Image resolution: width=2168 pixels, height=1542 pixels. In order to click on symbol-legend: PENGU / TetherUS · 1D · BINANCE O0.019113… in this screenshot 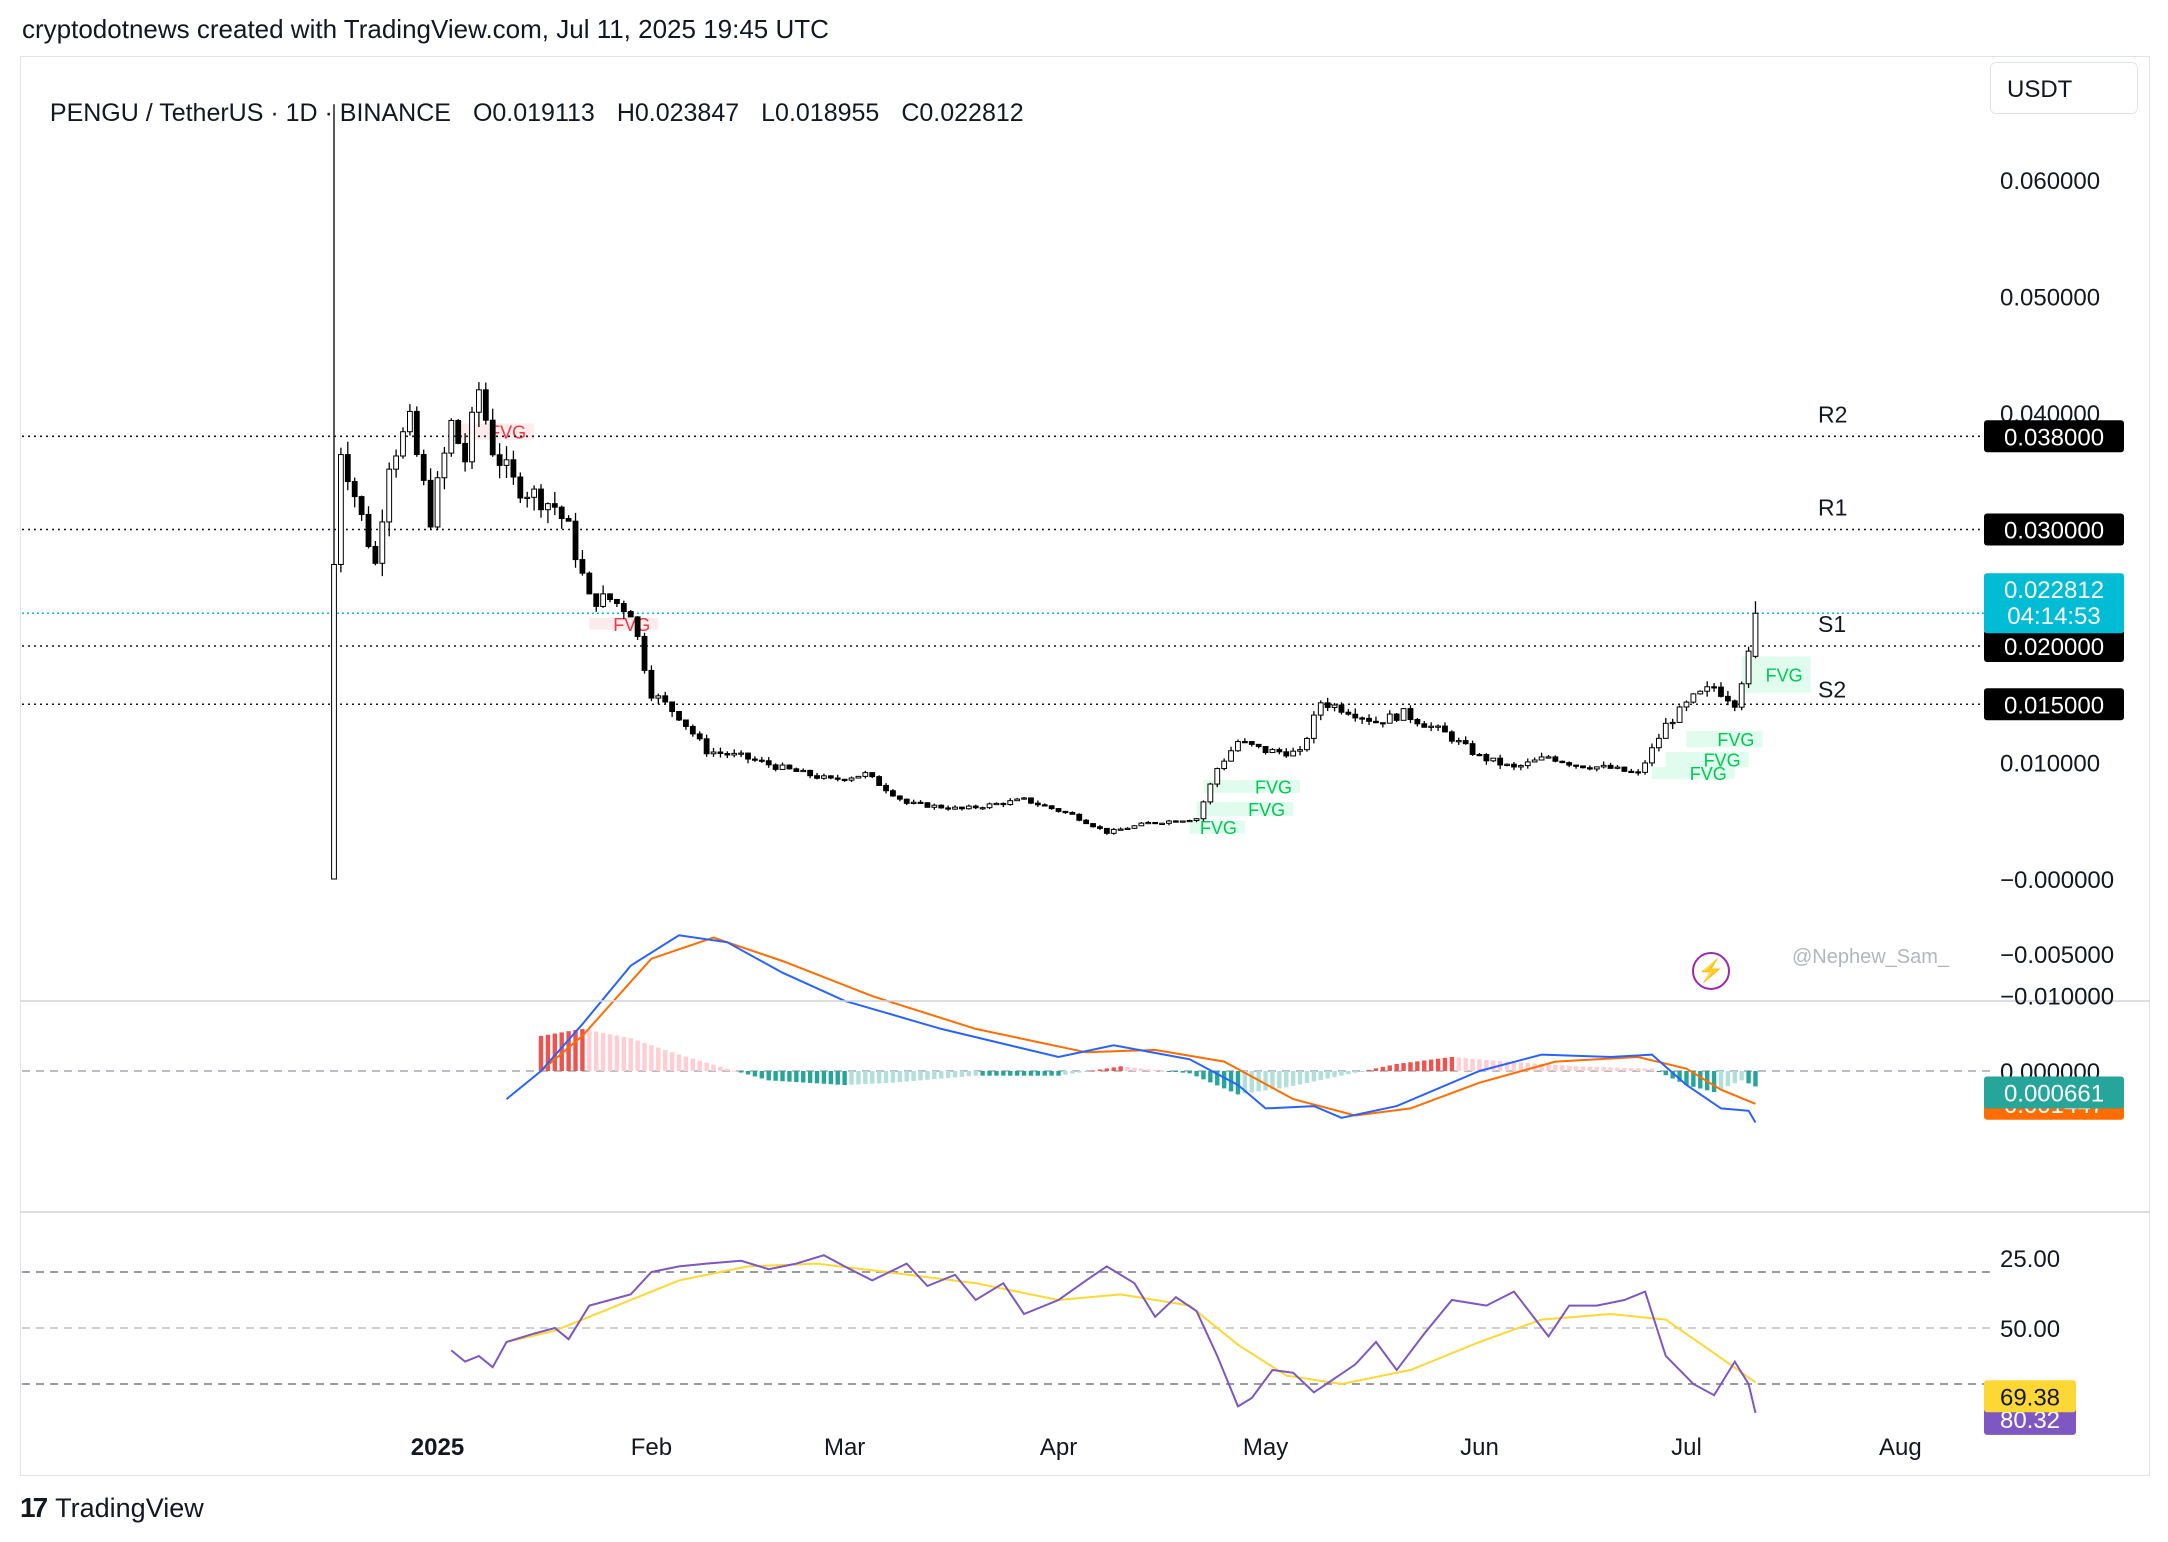, I will do `click(541, 99)`.